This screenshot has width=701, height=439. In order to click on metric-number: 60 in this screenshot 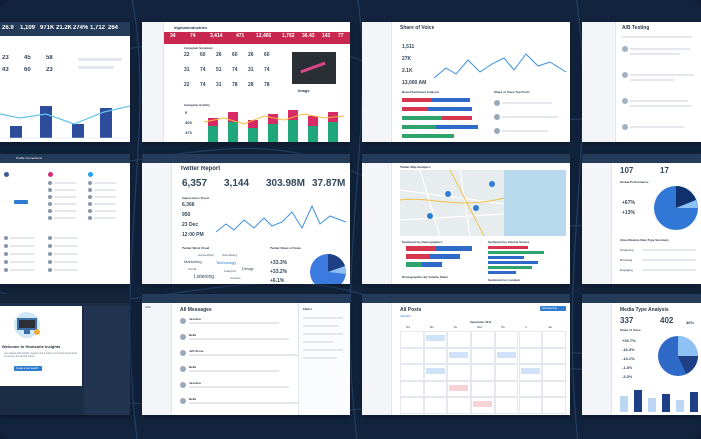, I will do `click(27, 70)`.